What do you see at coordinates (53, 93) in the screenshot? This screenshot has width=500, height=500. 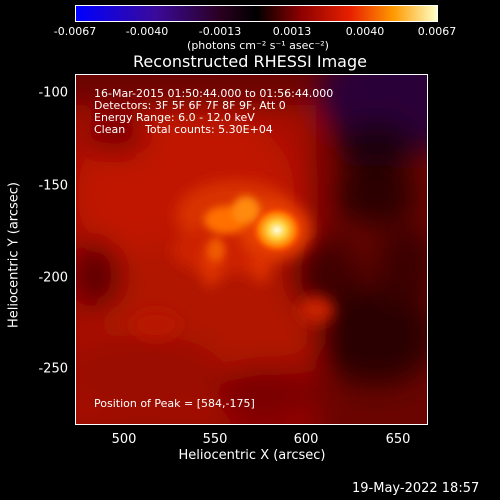 I see `y-tick-label: -100` at bounding box center [53, 93].